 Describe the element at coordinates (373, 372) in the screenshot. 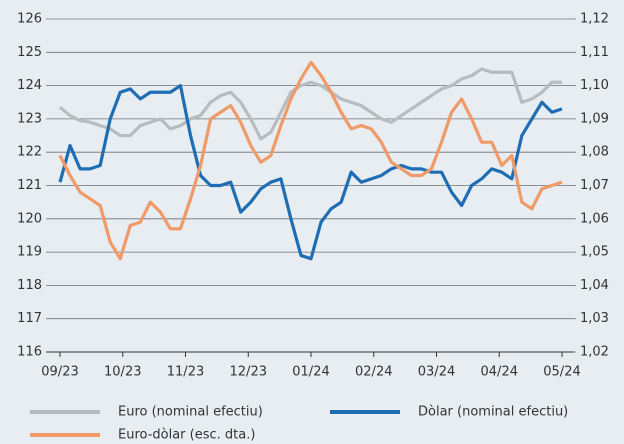

I see `x-tick-label: 02/24` at that location.